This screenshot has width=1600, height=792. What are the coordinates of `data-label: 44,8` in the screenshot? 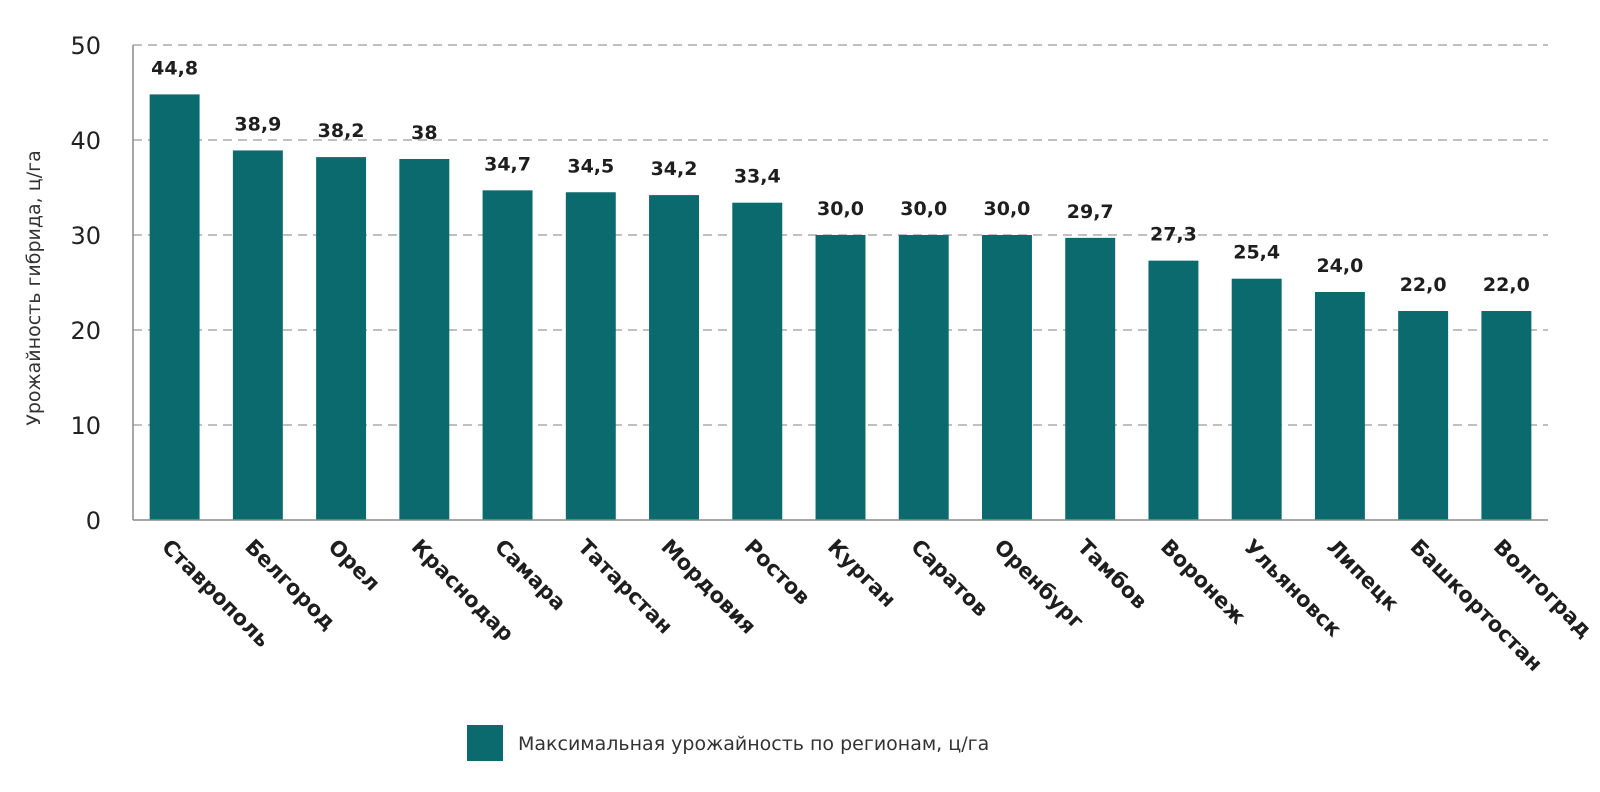 It's located at (174, 68).